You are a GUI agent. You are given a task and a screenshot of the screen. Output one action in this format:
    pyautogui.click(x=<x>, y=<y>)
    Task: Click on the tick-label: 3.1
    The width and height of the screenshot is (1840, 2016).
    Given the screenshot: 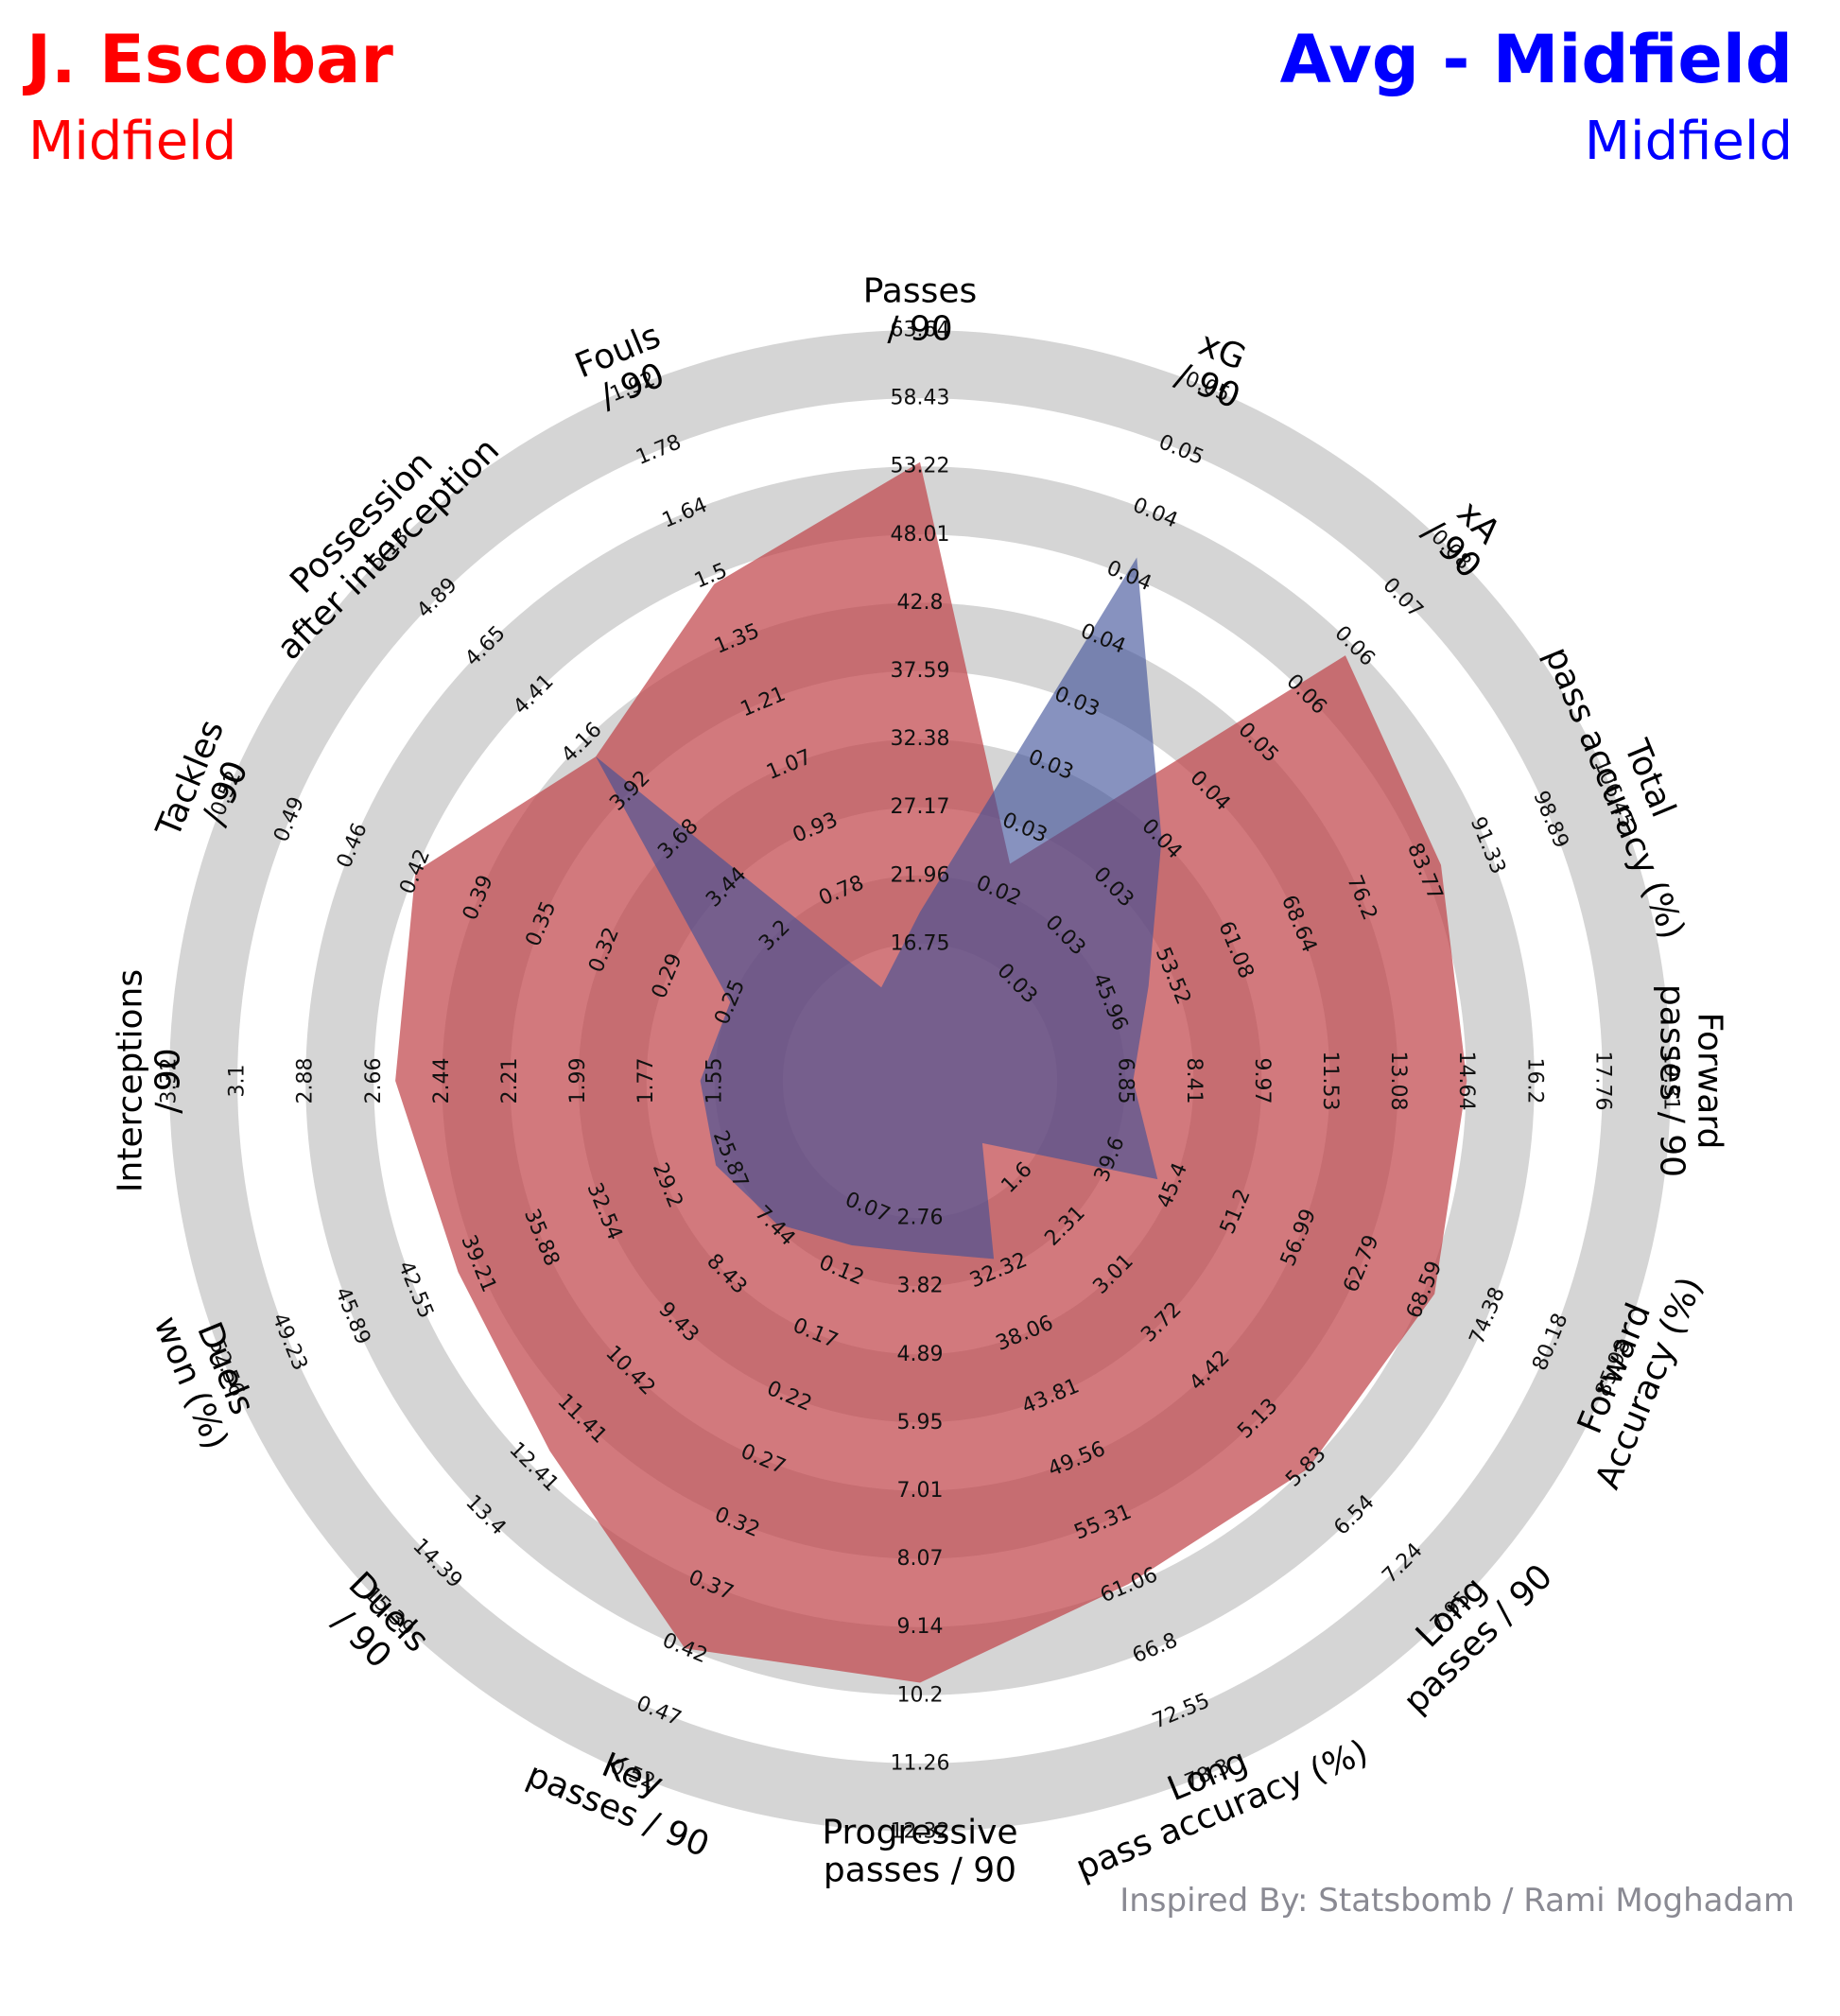 What is the action you would take?
    pyautogui.click(x=238, y=1081)
    